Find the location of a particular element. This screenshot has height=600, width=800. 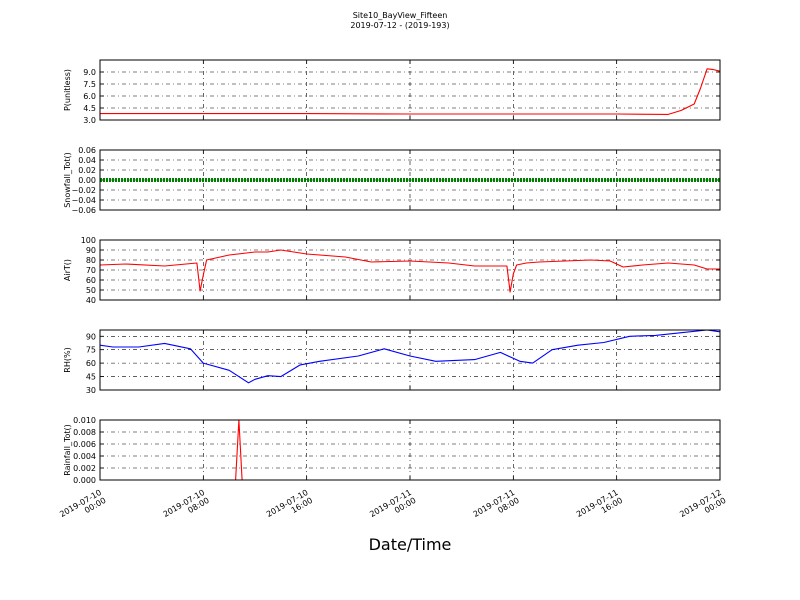

y-tick-label-4: 90 is located at coordinates (91, 336).